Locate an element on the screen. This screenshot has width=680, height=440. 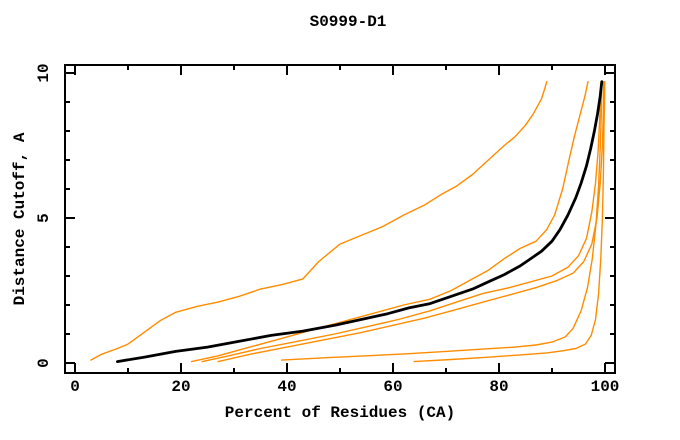
y-tick-label: 0 is located at coordinates (44, 363).